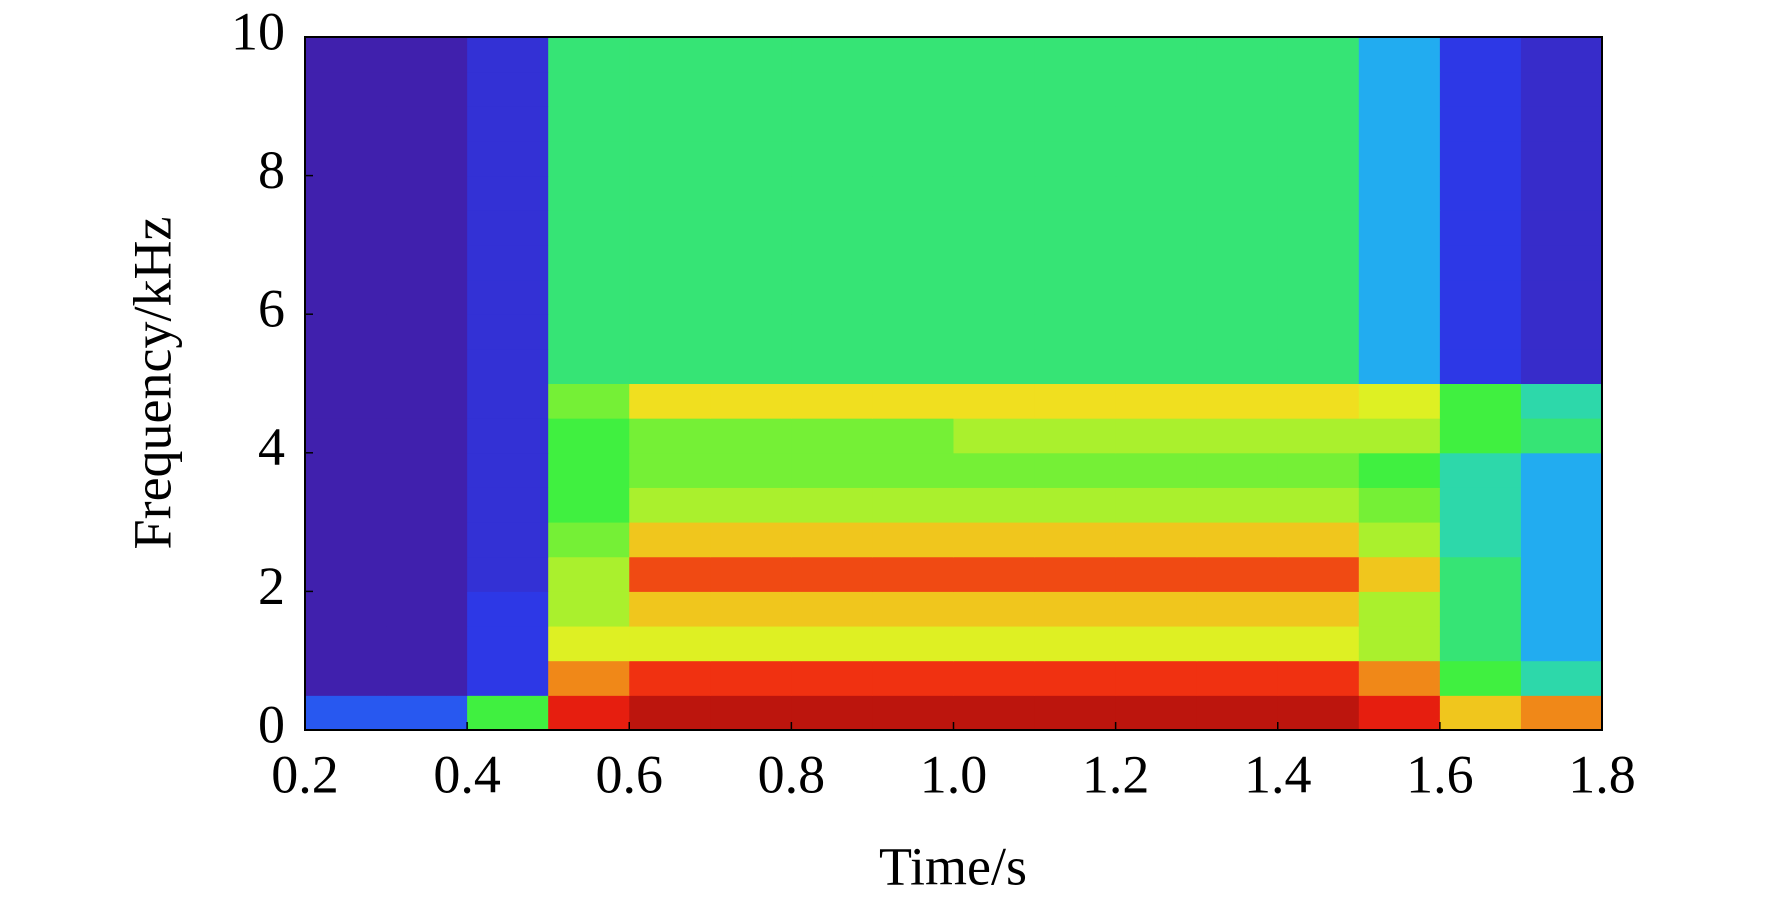 The image size is (1772, 912). What do you see at coordinates (953, 866) in the screenshot?
I see `x-axis-label: Time/s` at bounding box center [953, 866].